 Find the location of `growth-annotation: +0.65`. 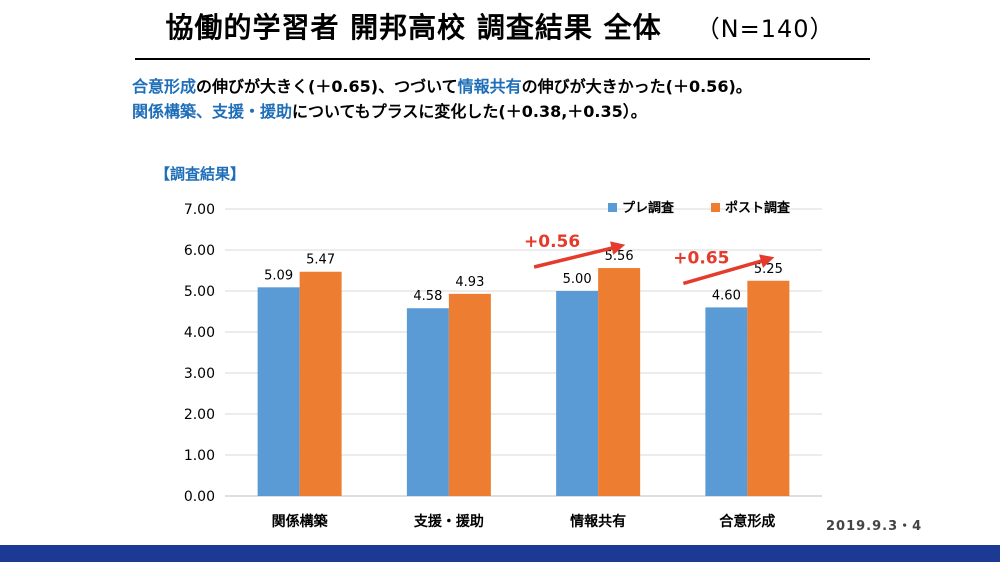

growth-annotation: +0.65 is located at coordinates (701, 258).